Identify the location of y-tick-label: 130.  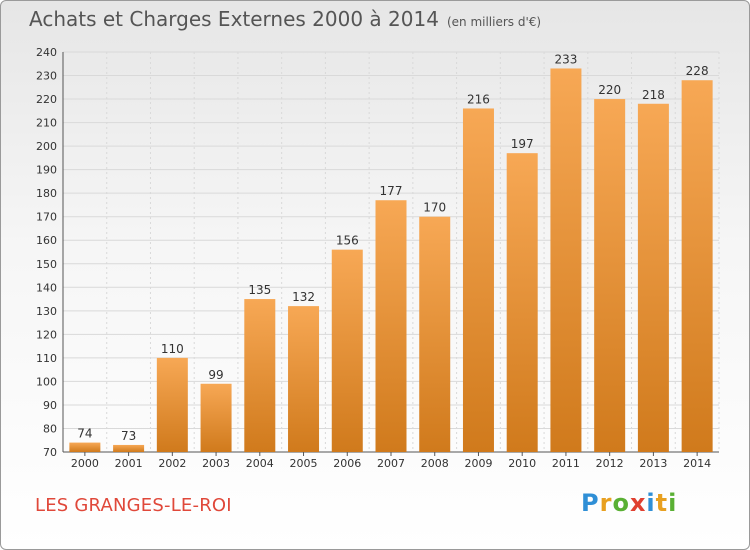
(46, 311).